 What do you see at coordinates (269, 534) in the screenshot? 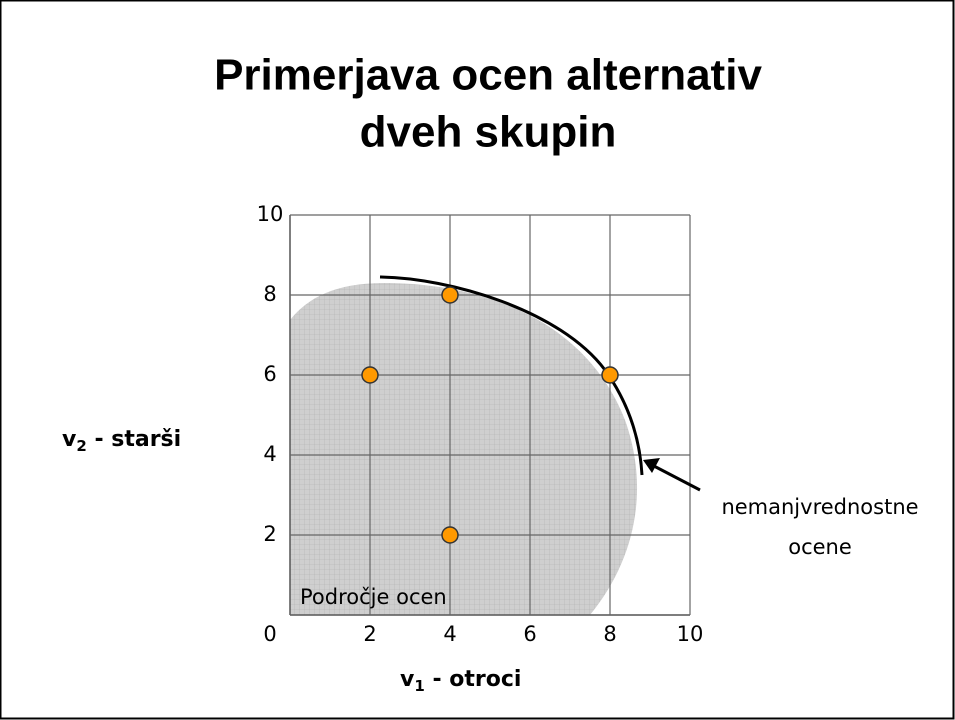
I see `y-tick-label: 2` at bounding box center [269, 534].